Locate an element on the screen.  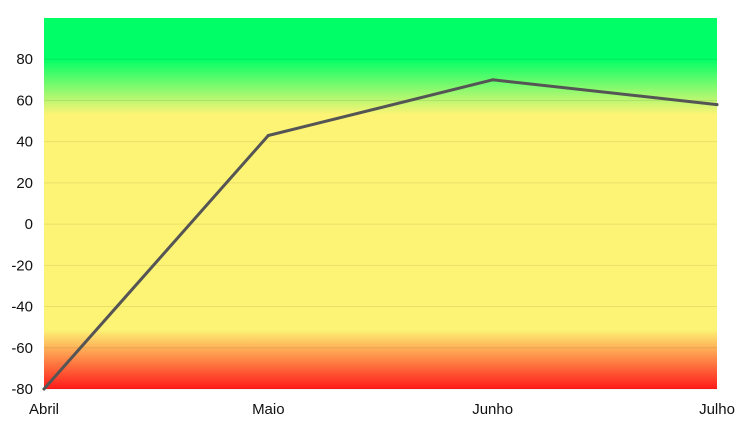
y-tick-label: 20 is located at coordinates (24, 183).